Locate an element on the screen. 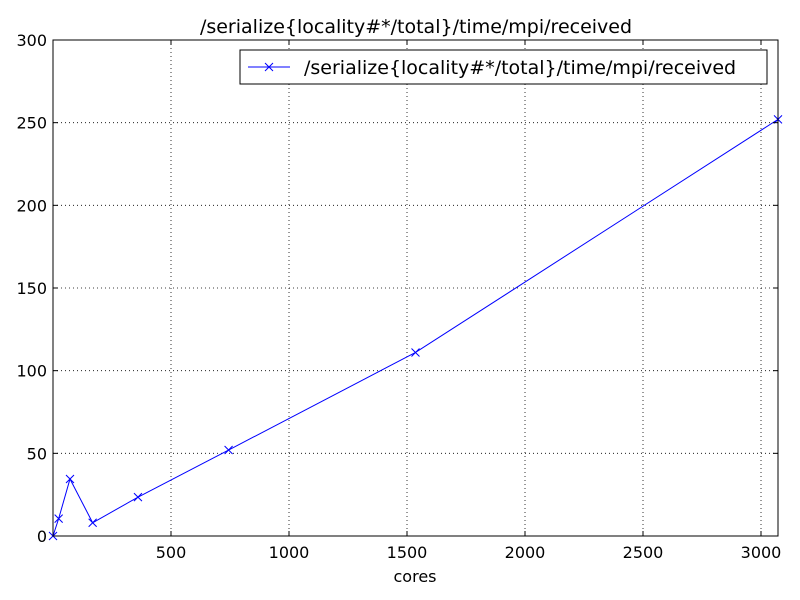  y-tick-label: 0 is located at coordinates (42, 536).